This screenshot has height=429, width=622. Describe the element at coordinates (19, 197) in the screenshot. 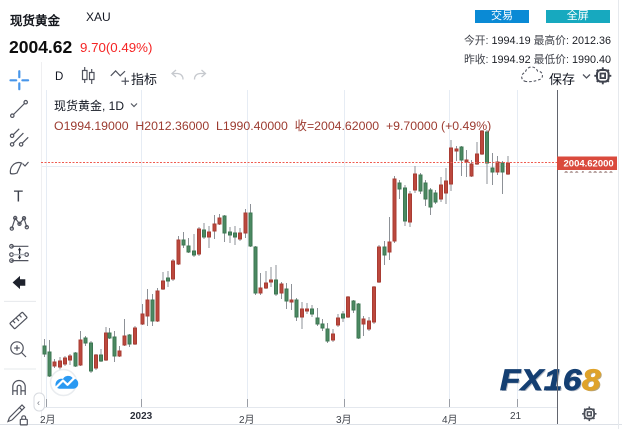

I see `svg-text: T` at that location.